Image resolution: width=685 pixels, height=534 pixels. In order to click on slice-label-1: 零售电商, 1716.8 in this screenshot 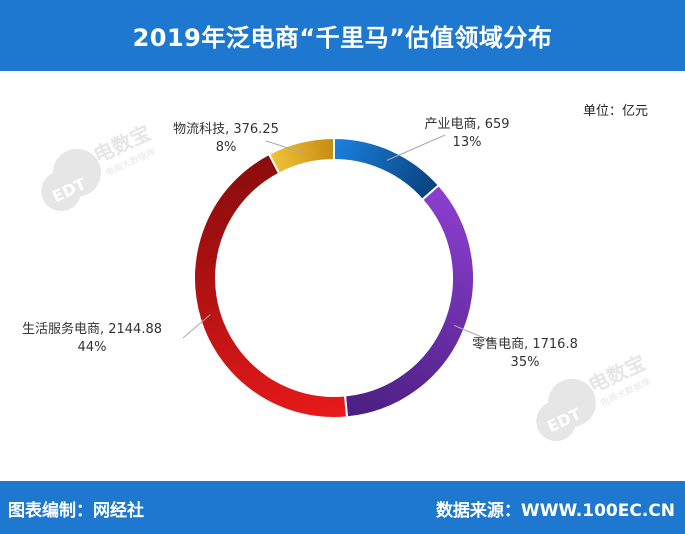, I will do `click(525, 344)`.